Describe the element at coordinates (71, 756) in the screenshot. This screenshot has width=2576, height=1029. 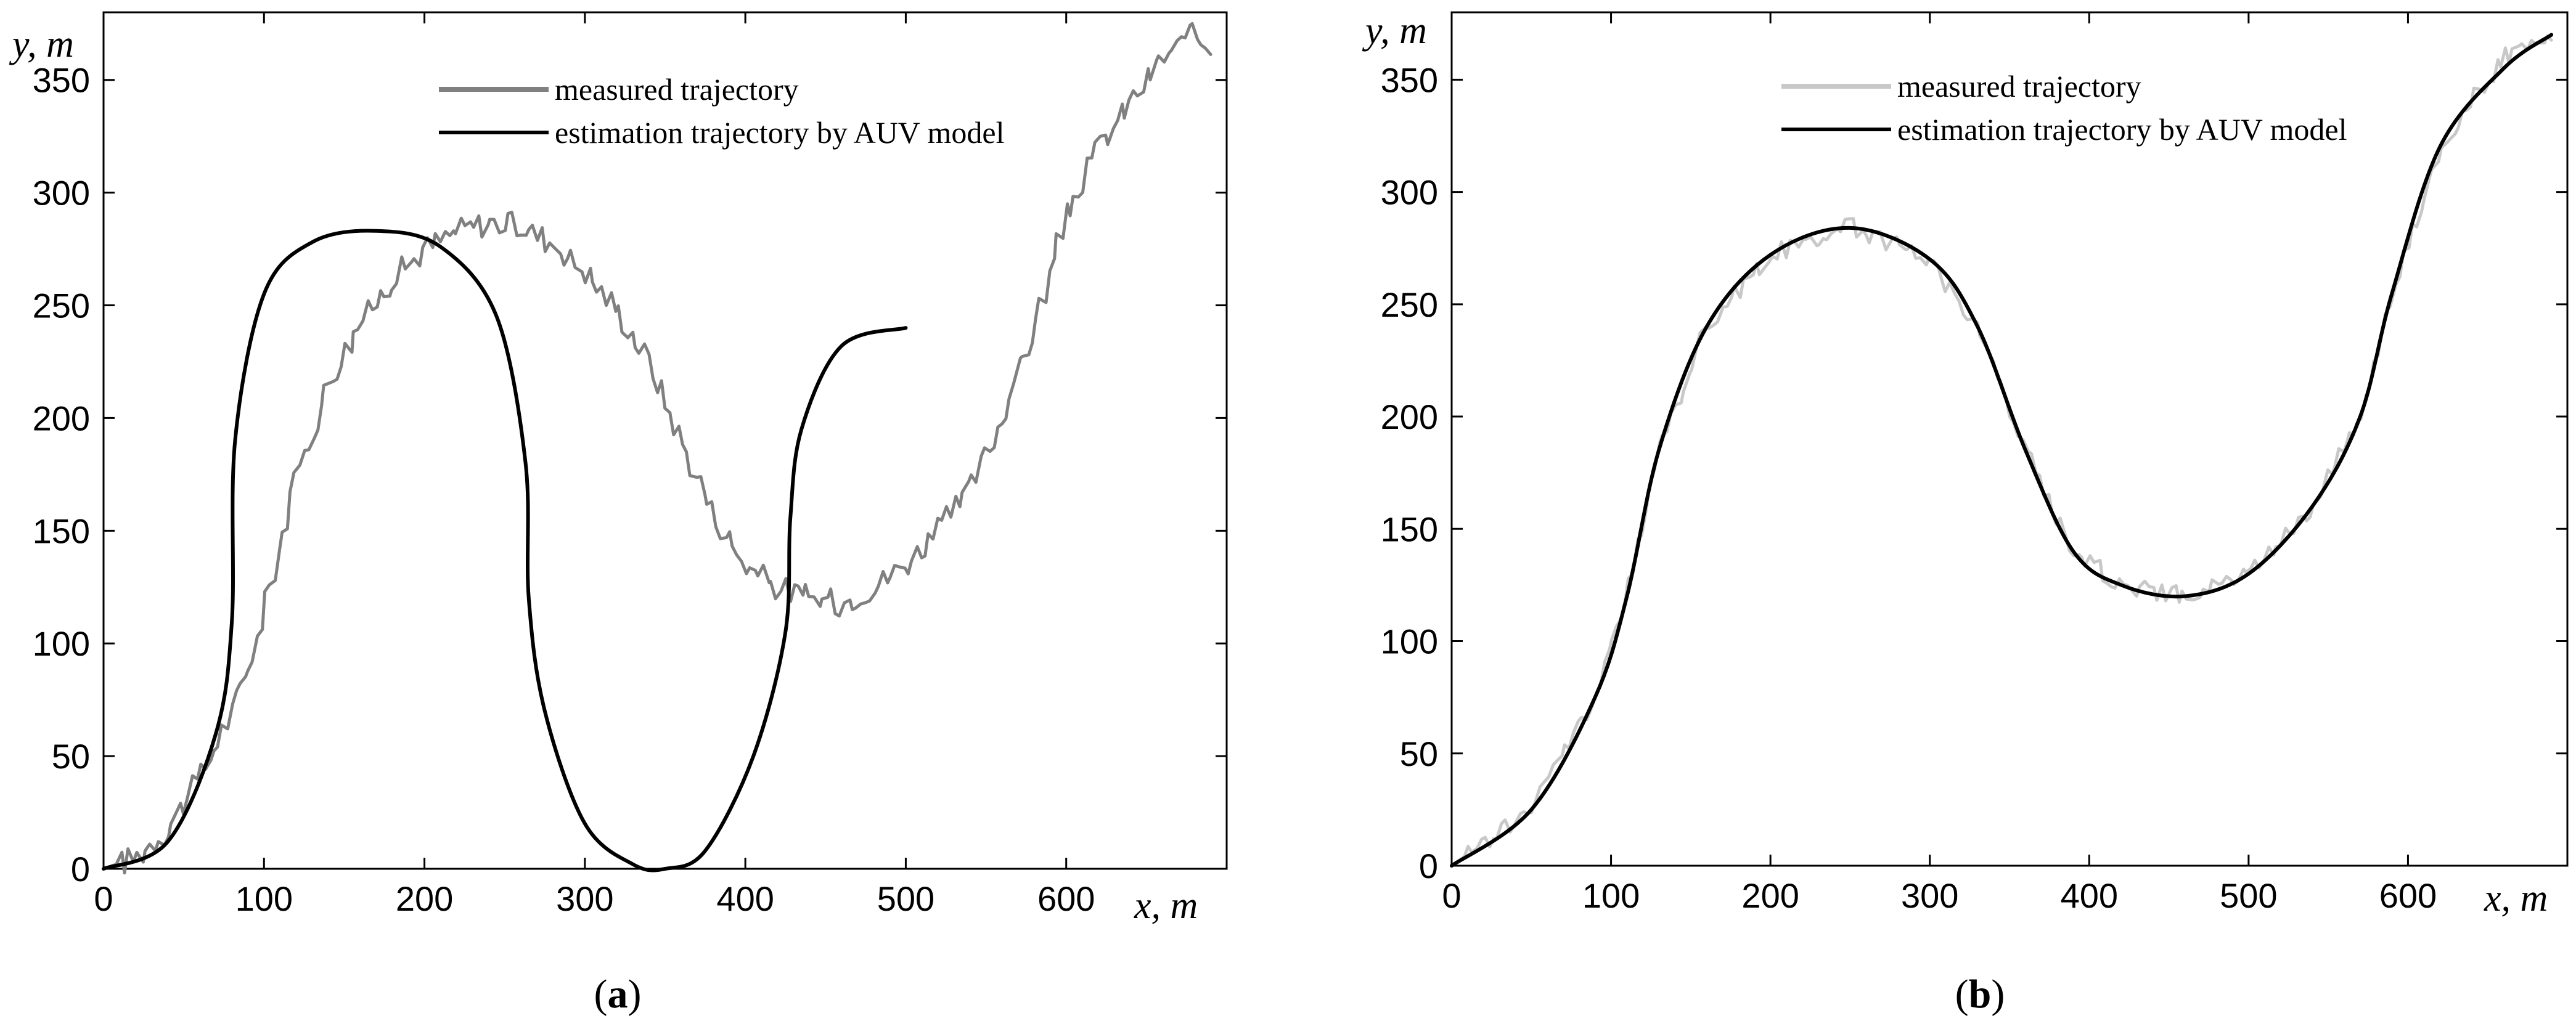
I see `y-tick-label-a-1: 50` at that location.